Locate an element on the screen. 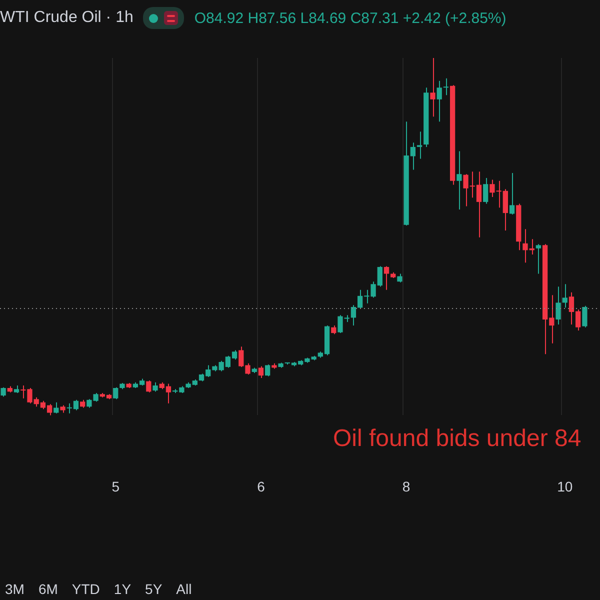  chart-title: WTI Crude Oil · 1h is located at coordinates (67, 18).